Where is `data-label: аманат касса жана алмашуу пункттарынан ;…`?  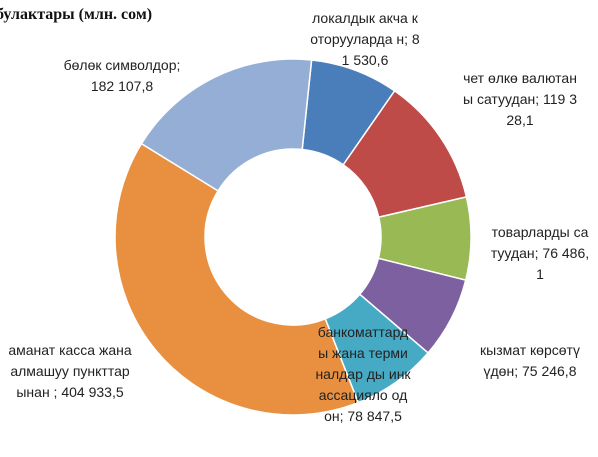
data-label: аманат касса жана алмашуу пункттарынан ;… is located at coordinates (70, 371).